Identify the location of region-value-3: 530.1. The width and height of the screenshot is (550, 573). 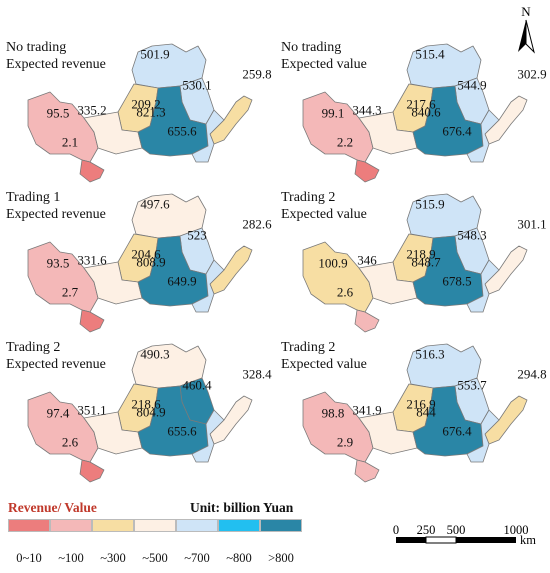
(197, 85).